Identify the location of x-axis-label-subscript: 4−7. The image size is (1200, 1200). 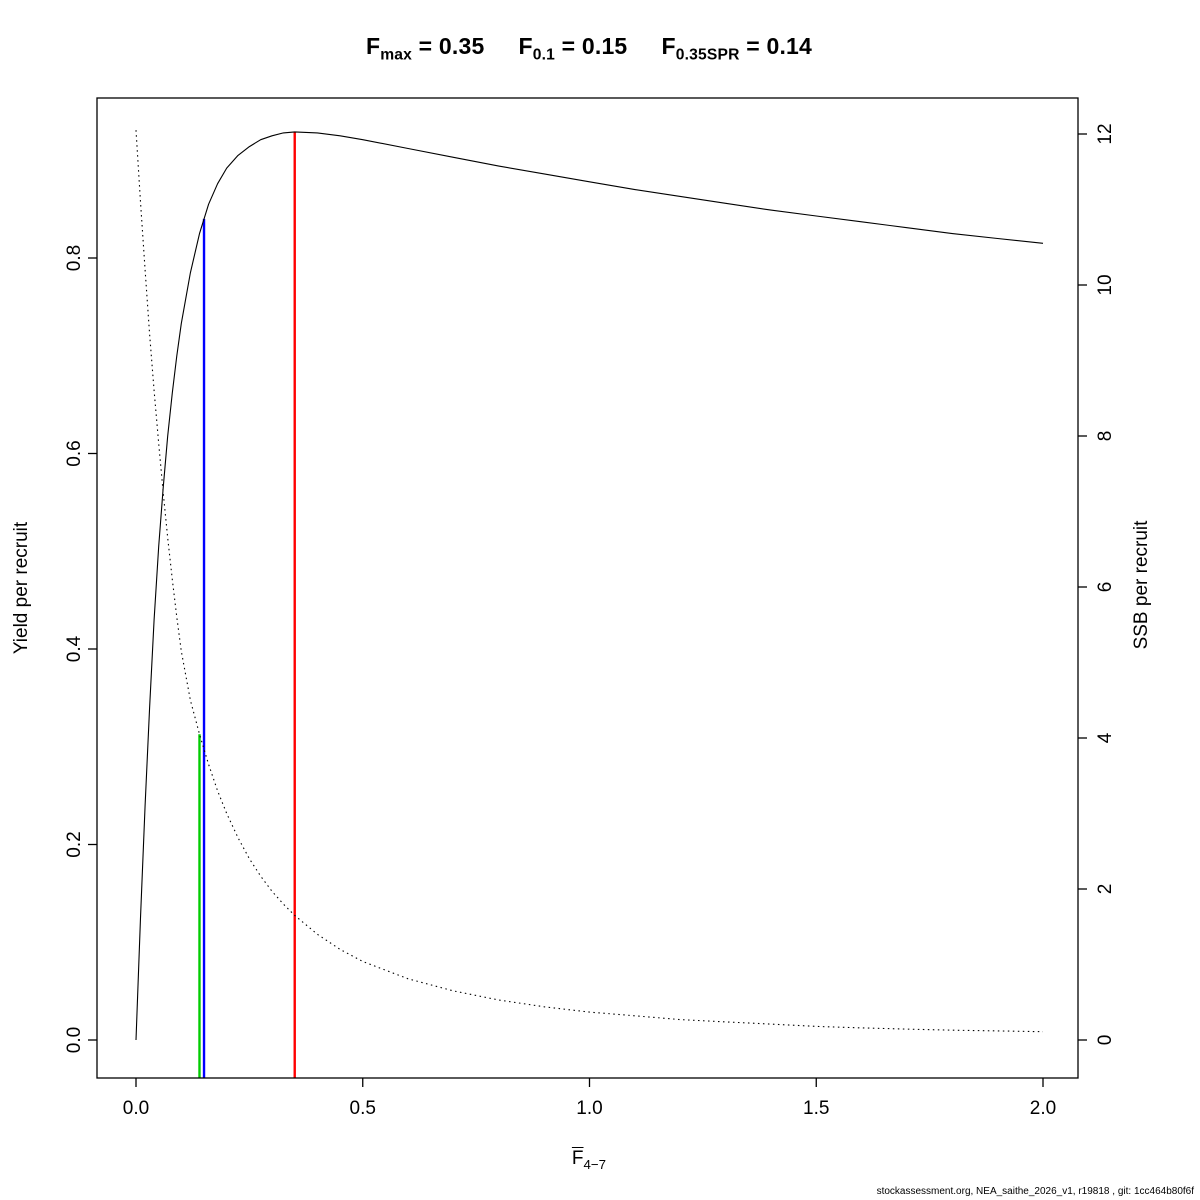
(595, 1164).